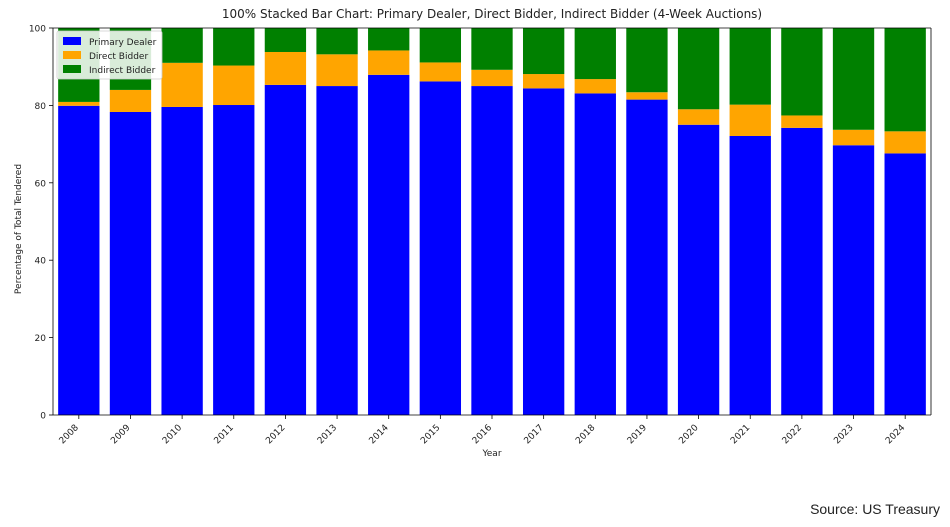 The image size is (950, 527). Describe the element at coordinates (234, 85) in the screenshot. I see `bar-direct-bidder-2011` at that location.